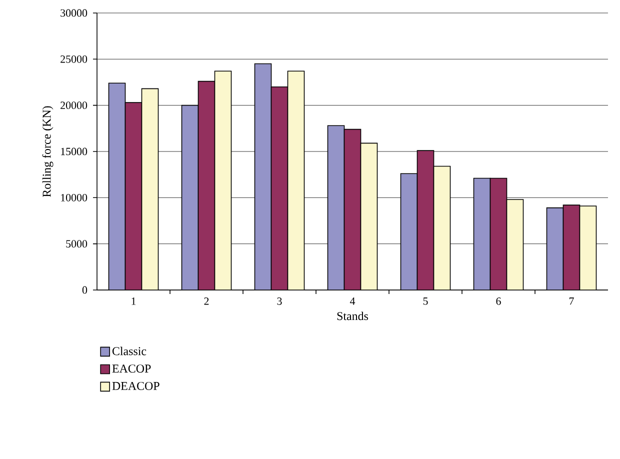 This screenshot has height=459, width=620. What do you see at coordinates (571, 301) in the screenshot?
I see `x-tick-label: 7` at bounding box center [571, 301].